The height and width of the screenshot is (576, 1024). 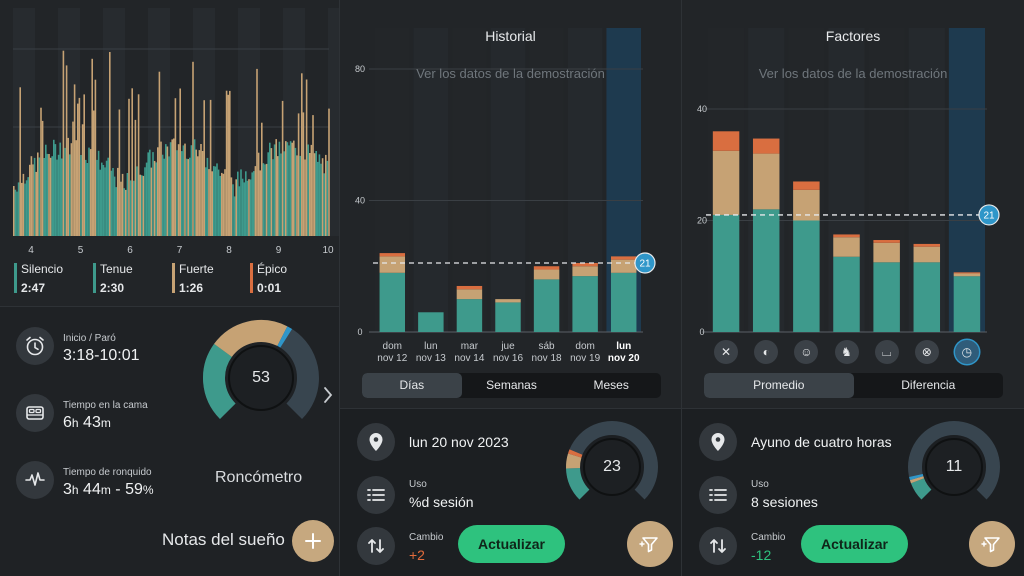 I want to click on no-snore-icon: ✕, so click(x=726, y=352).